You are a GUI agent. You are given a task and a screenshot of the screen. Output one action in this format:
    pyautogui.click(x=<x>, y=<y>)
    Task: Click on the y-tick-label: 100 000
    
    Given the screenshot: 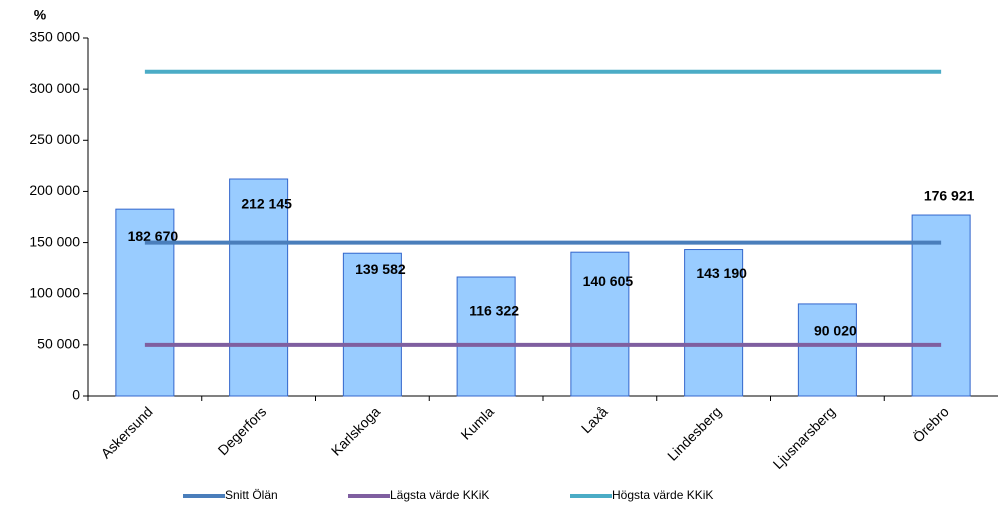 What is the action you would take?
    pyautogui.click(x=54, y=292)
    